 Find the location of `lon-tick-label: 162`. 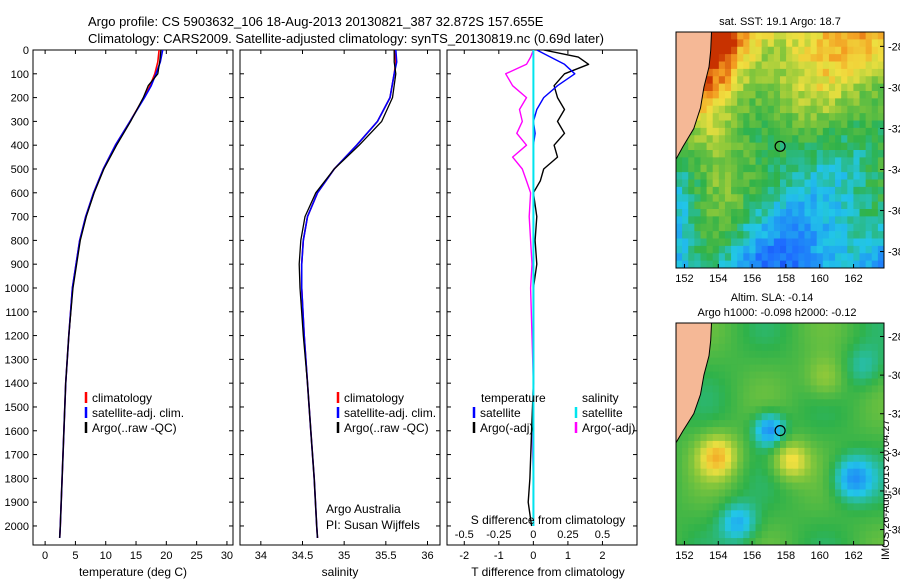

lon-tick-label: 162 is located at coordinates (853, 279).